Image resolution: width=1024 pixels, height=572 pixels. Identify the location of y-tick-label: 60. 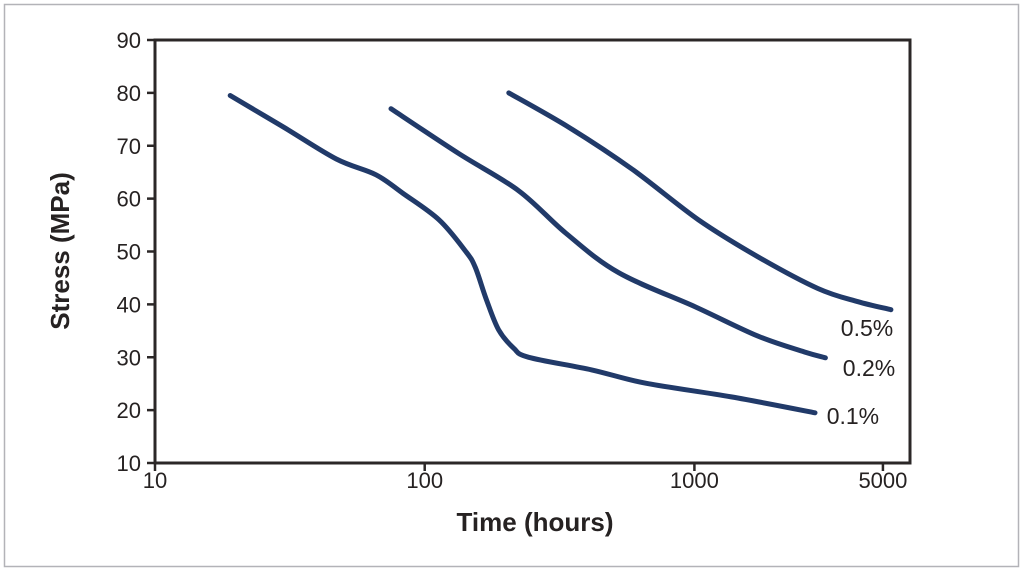
(129, 199).